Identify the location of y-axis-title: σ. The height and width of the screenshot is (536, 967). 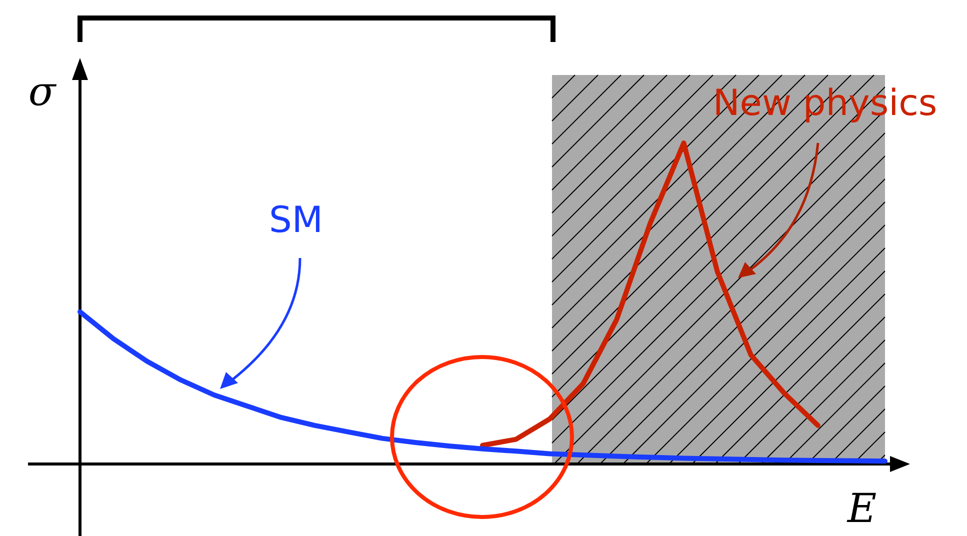
(43, 92).